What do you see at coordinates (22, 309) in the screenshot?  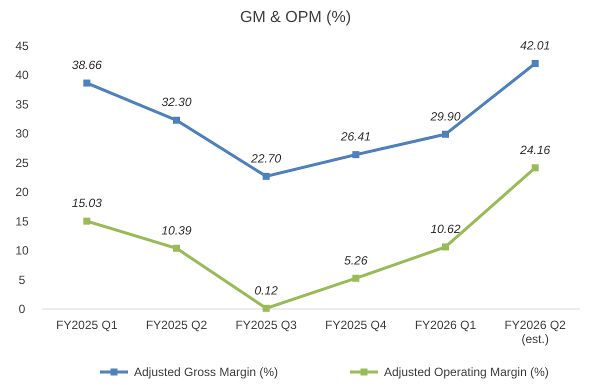 I see `y-tick-label: 0` at bounding box center [22, 309].